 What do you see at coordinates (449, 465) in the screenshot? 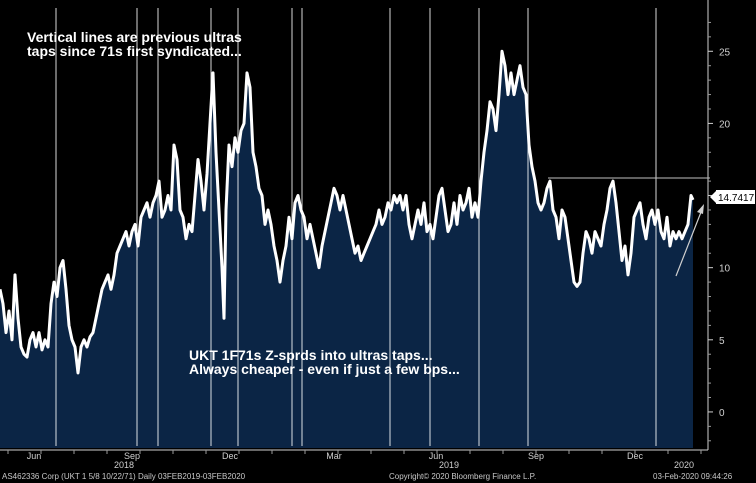
I see `x-year-label: 2019` at bounding box center [449, 465].